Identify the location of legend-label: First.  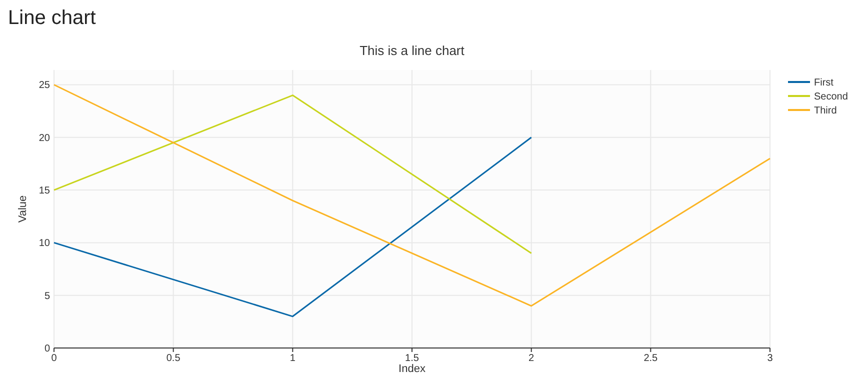
(824, 83).